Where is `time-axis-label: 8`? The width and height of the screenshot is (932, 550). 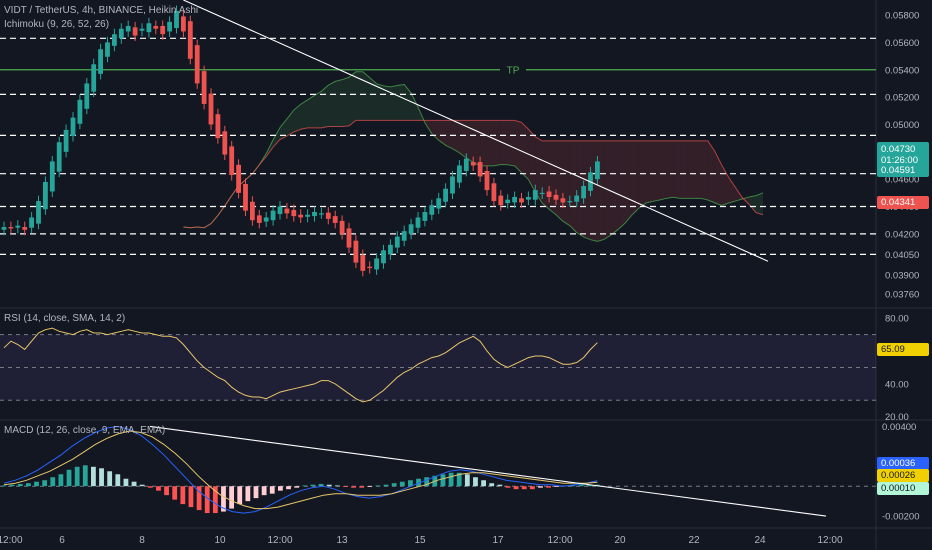 time-axis-label: 8 is located at coordinates (142, 540).